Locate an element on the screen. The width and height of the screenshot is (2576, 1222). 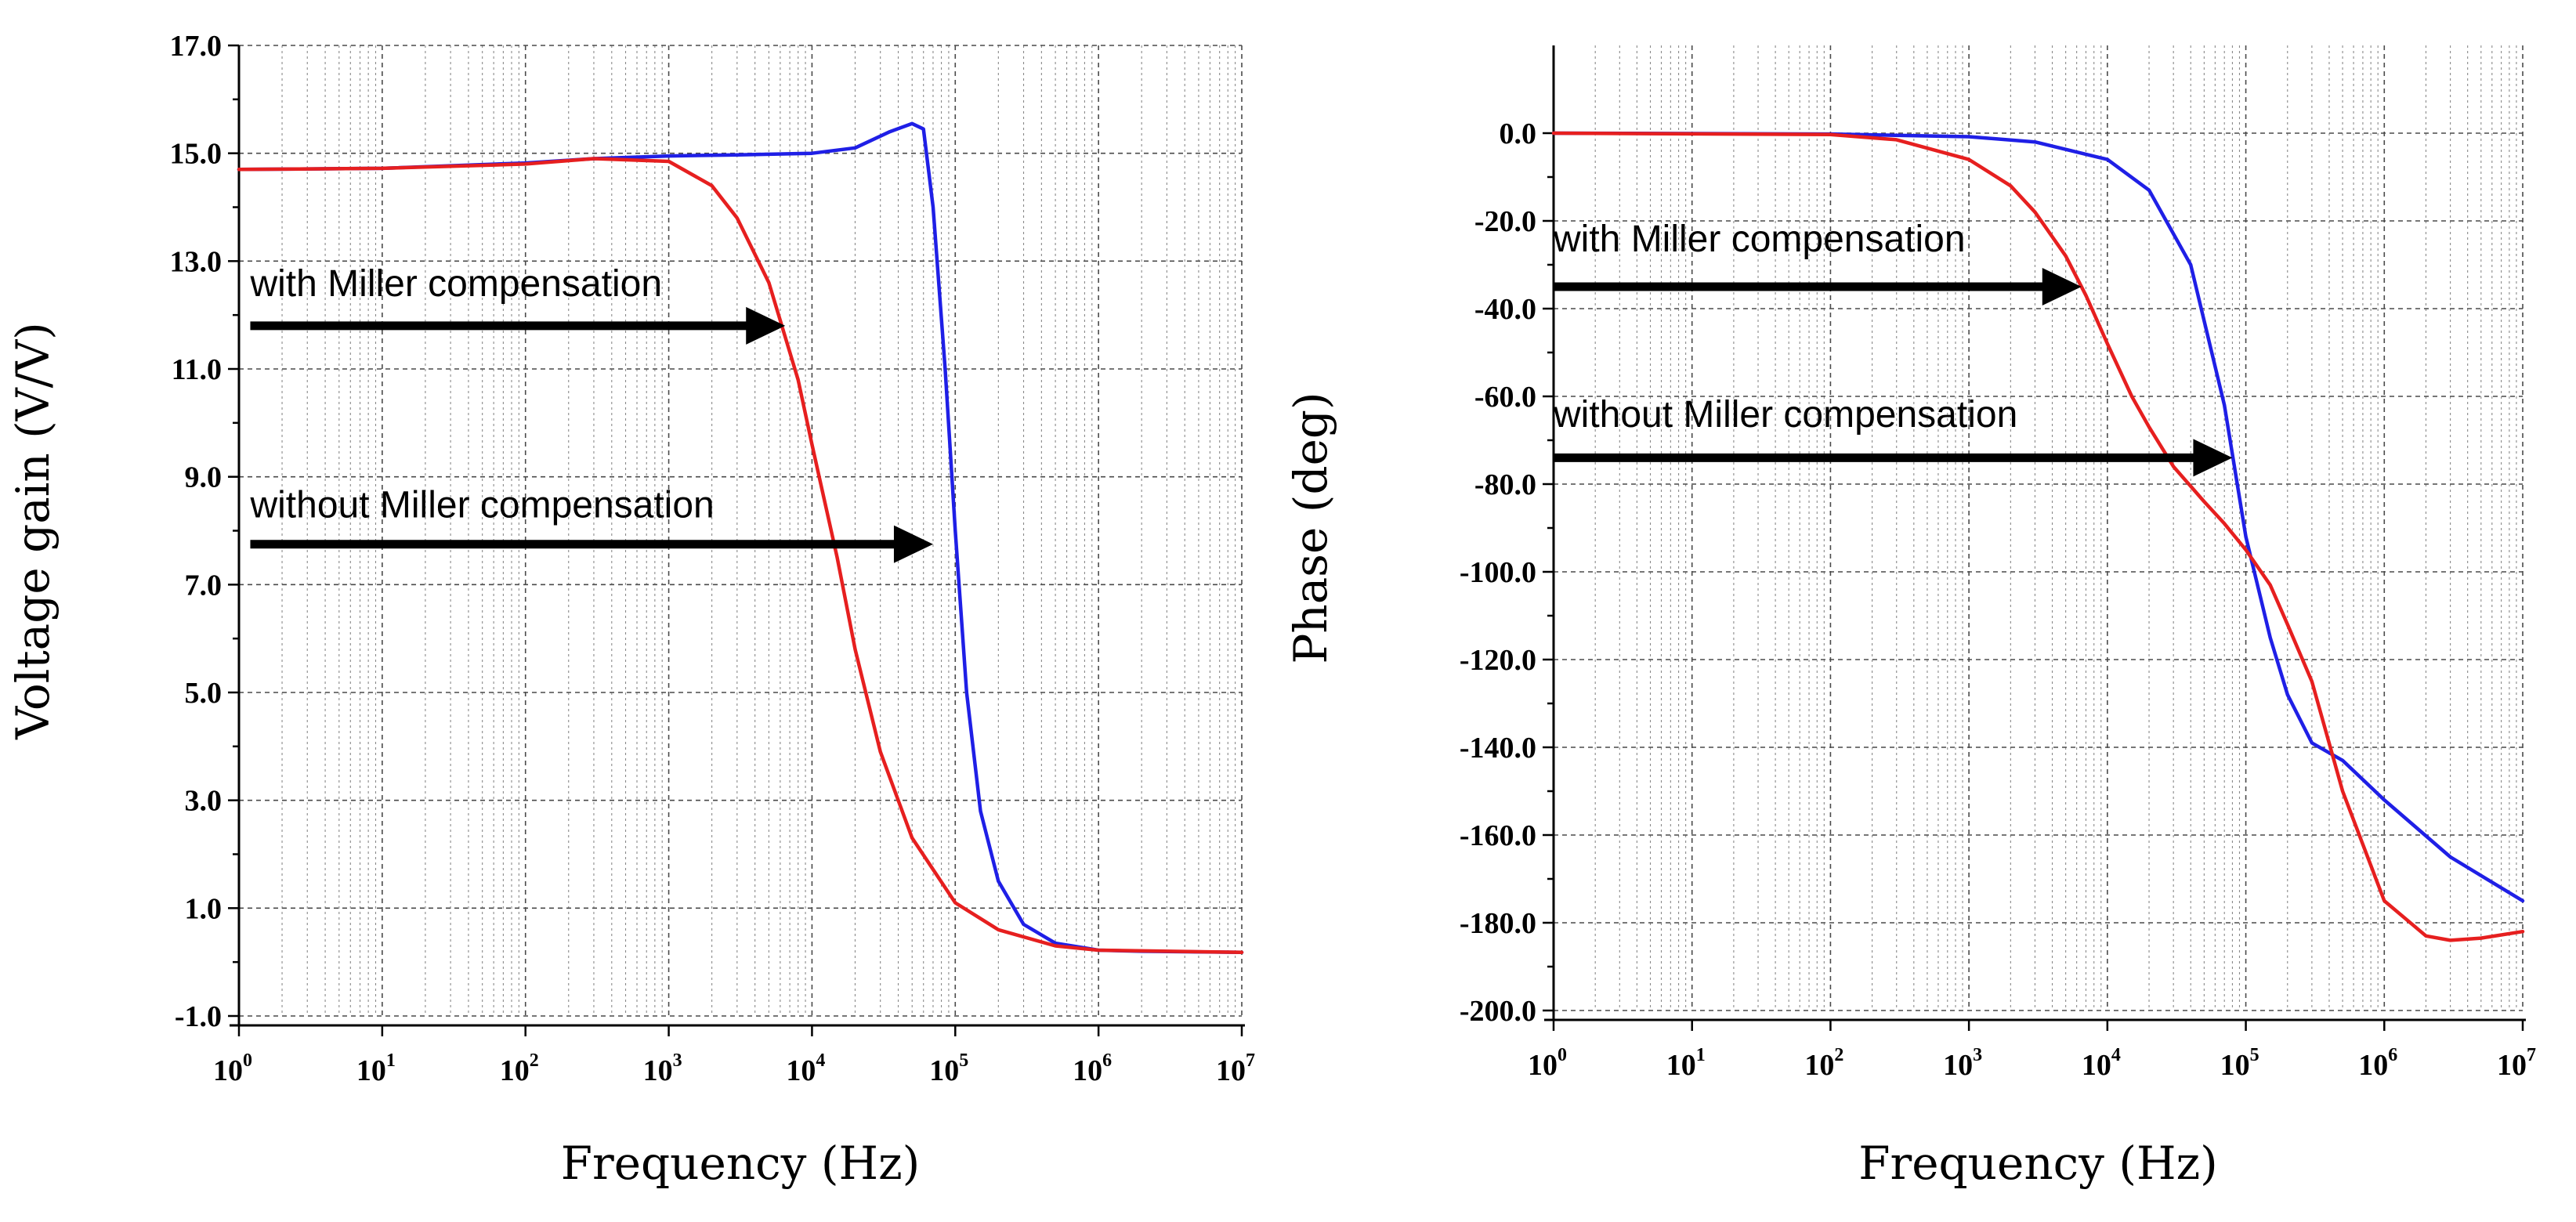
y-axis-label: Voltage gain (V/V) is located at coordinates (33, 530).